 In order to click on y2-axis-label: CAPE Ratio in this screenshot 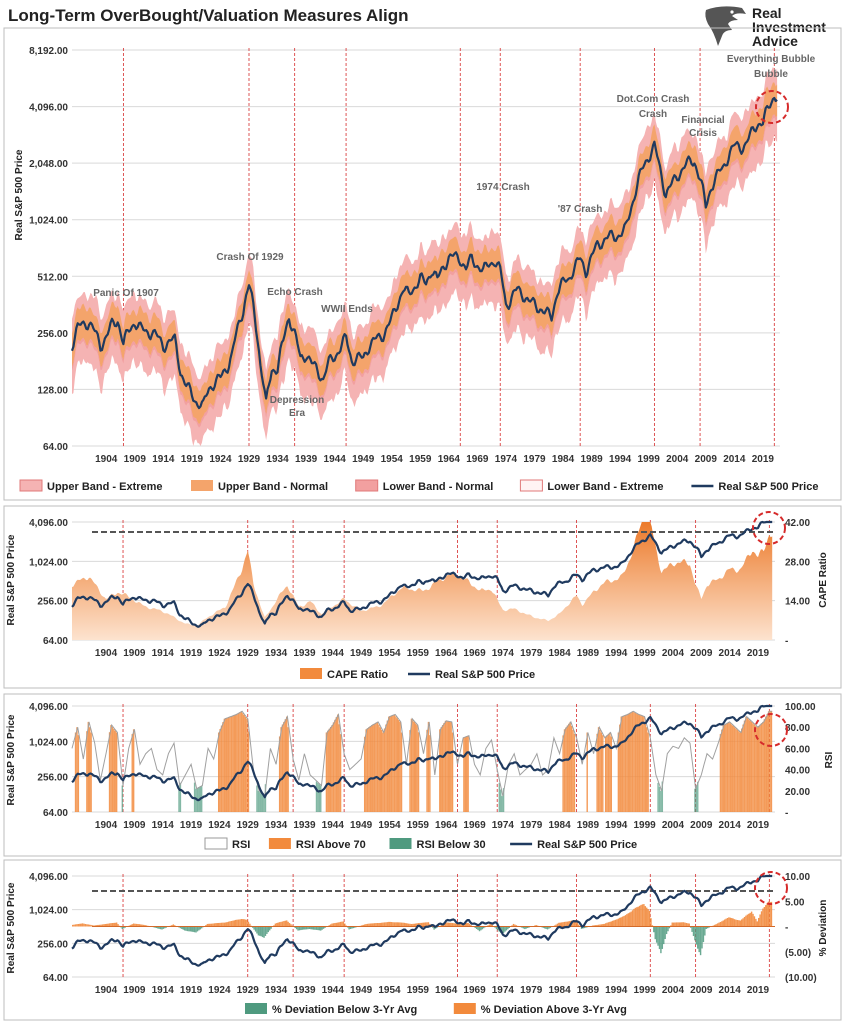, I will do `click(823, 580)`.